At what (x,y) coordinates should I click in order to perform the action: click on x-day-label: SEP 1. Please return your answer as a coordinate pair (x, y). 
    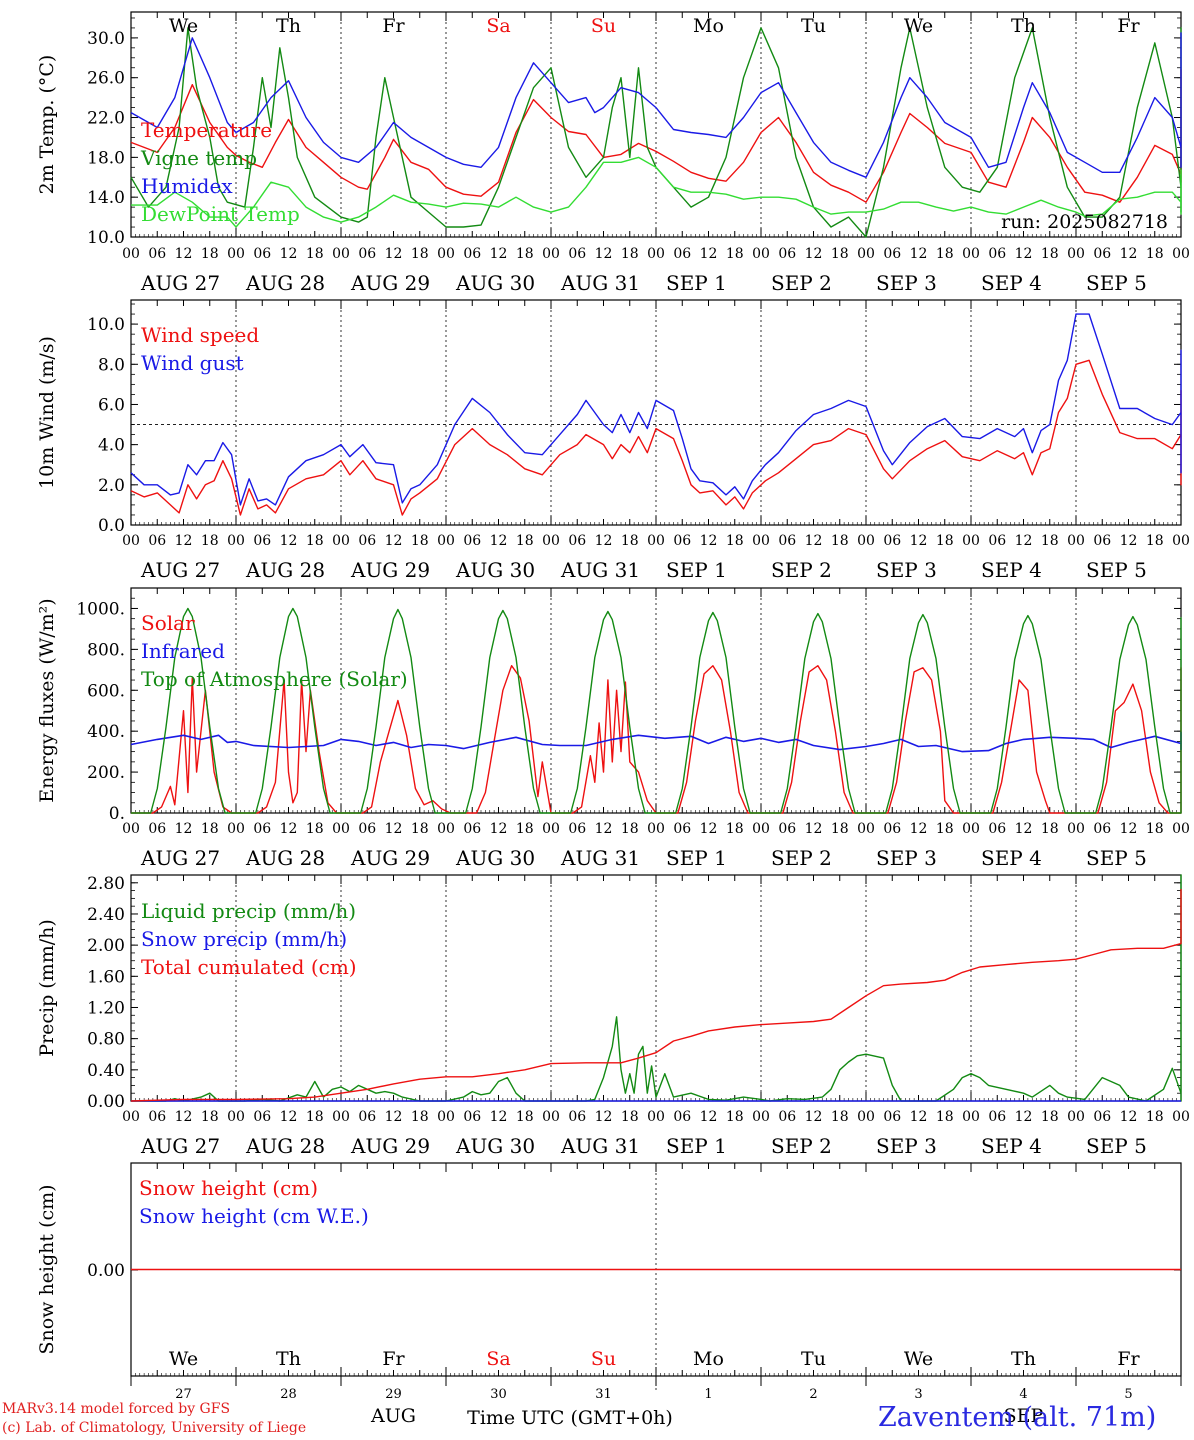
    Looking at the image, I should click on (696, 1146).